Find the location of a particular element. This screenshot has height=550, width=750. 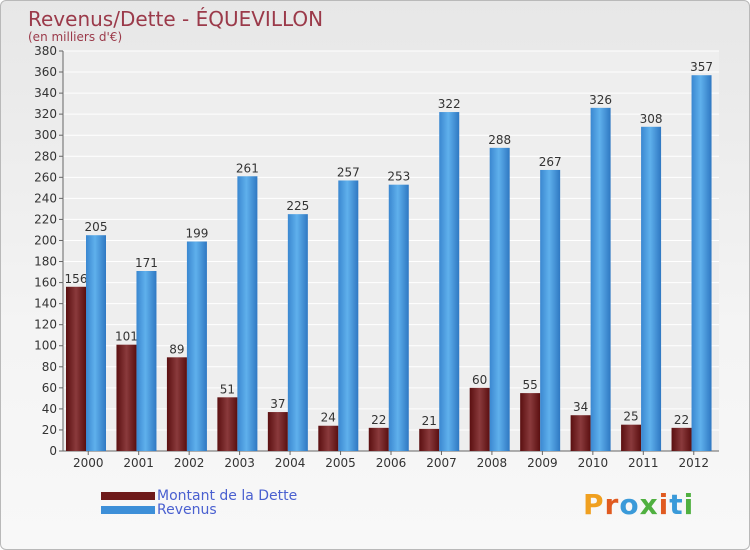

y-tick-label: 140 is located at coordinates (45, 304).